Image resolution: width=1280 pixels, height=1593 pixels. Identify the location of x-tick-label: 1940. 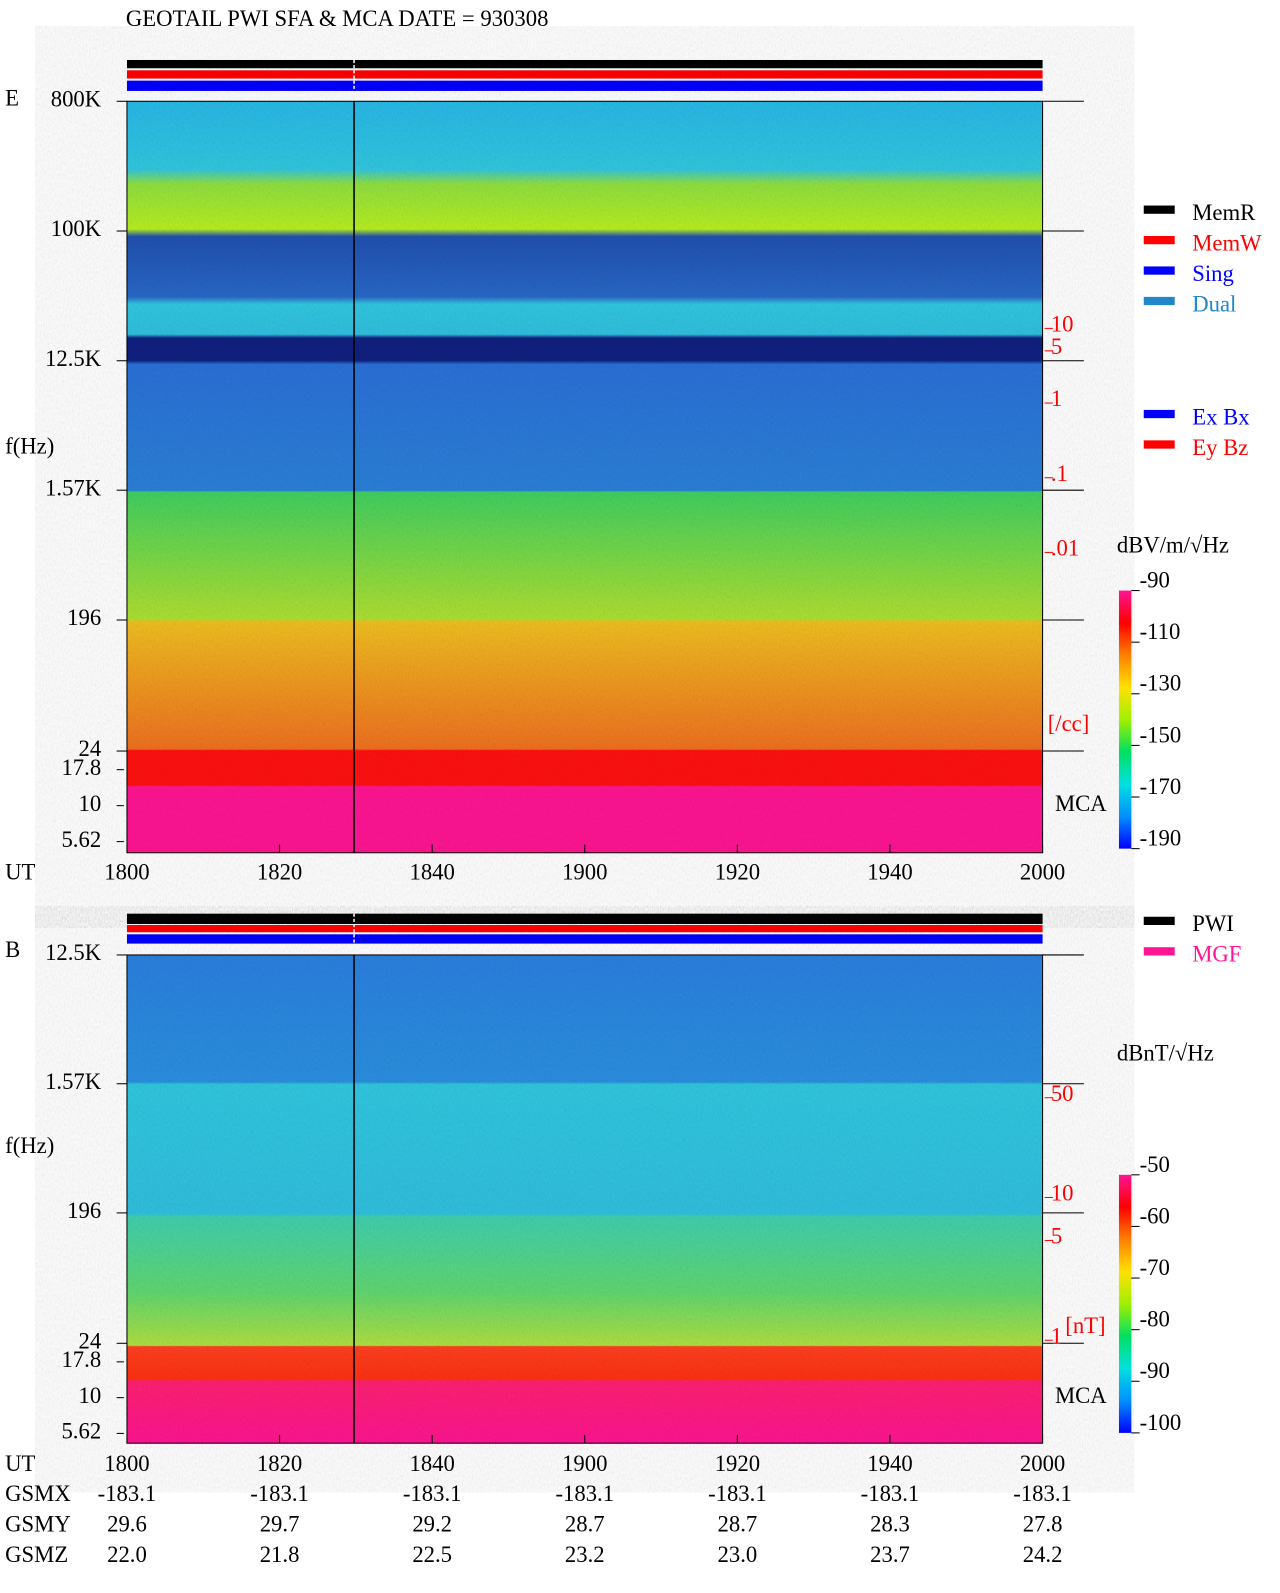
(889, 1463).